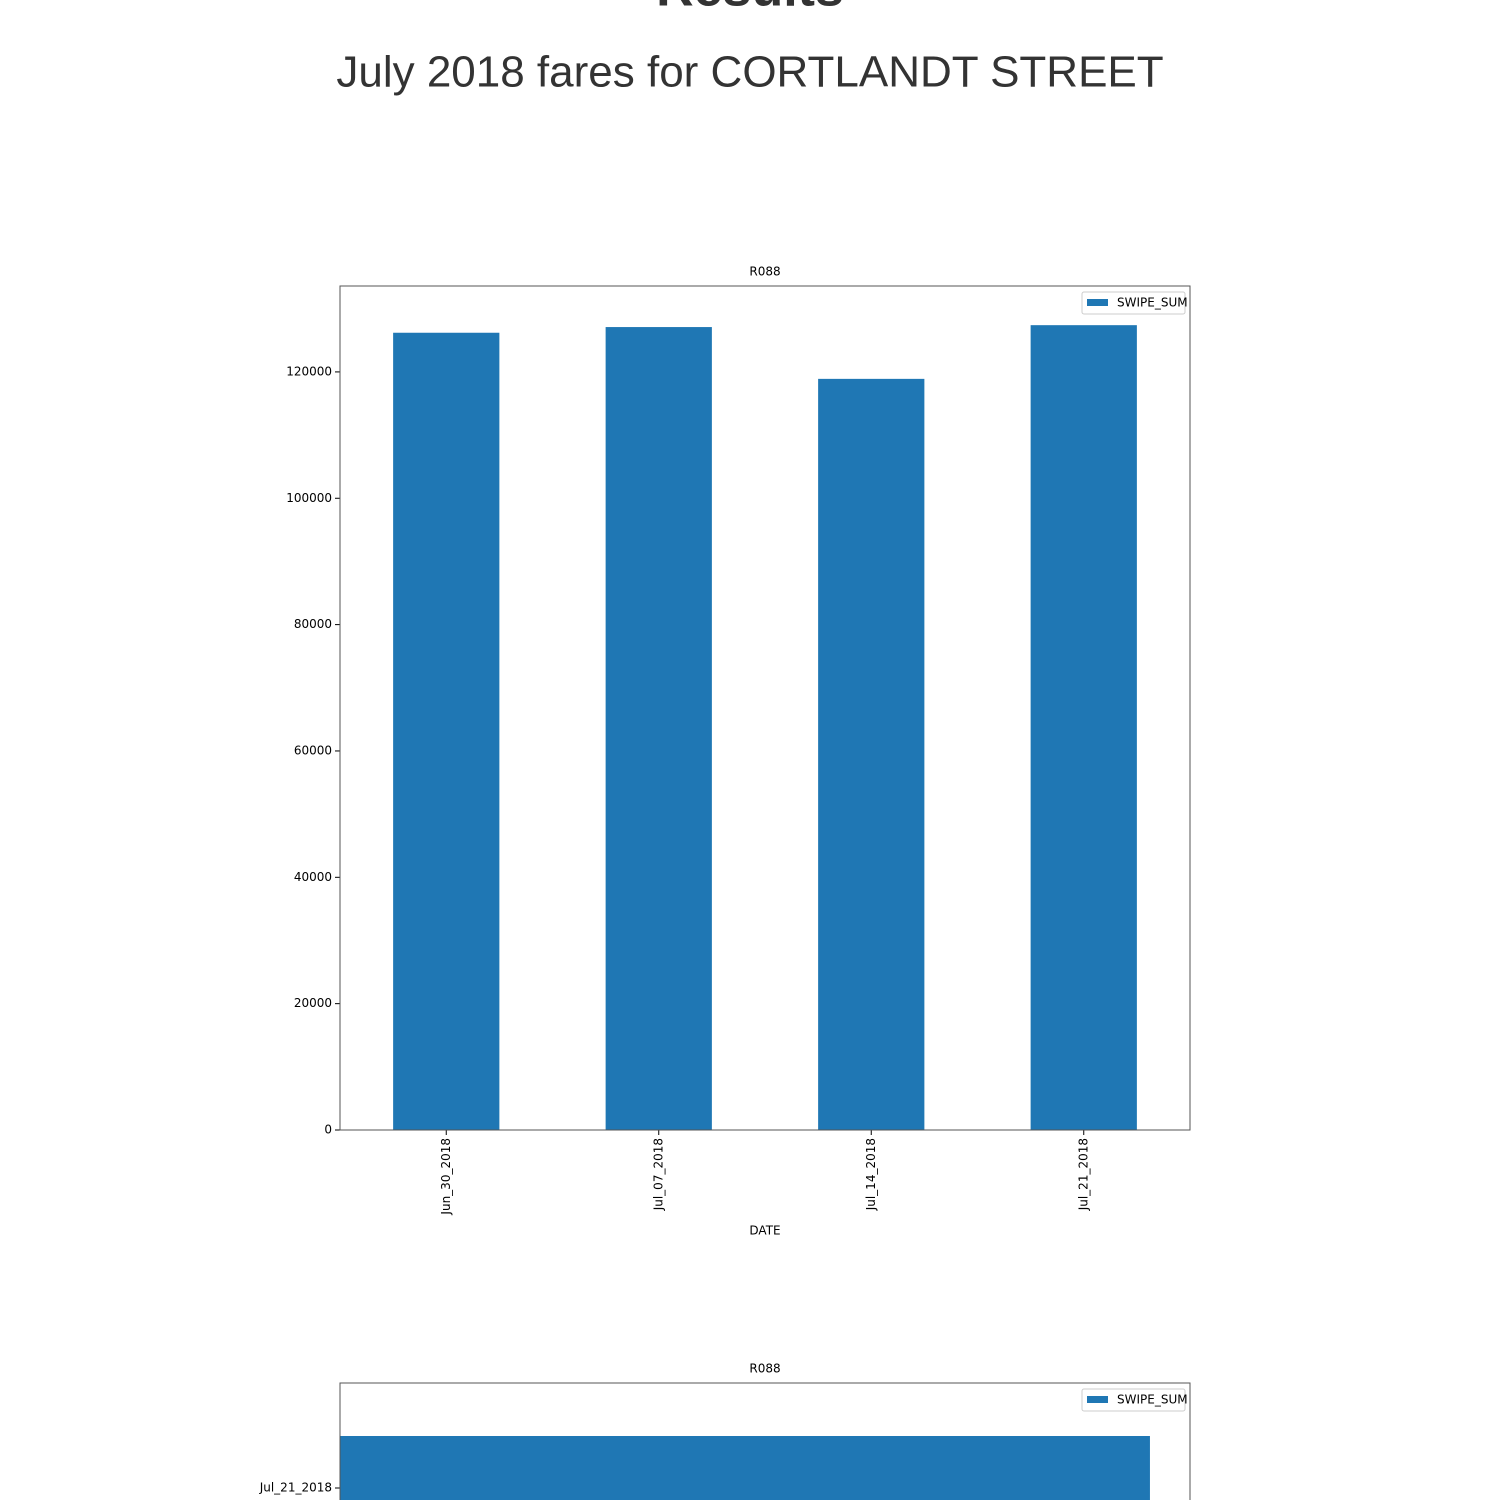 This screenshot has height=1500, width=1500. What do you see at coordinates (295, 1488) in the screenshot?
I see `y-tick-label: Jul_21_2018` at bounding box center [295, 1488].